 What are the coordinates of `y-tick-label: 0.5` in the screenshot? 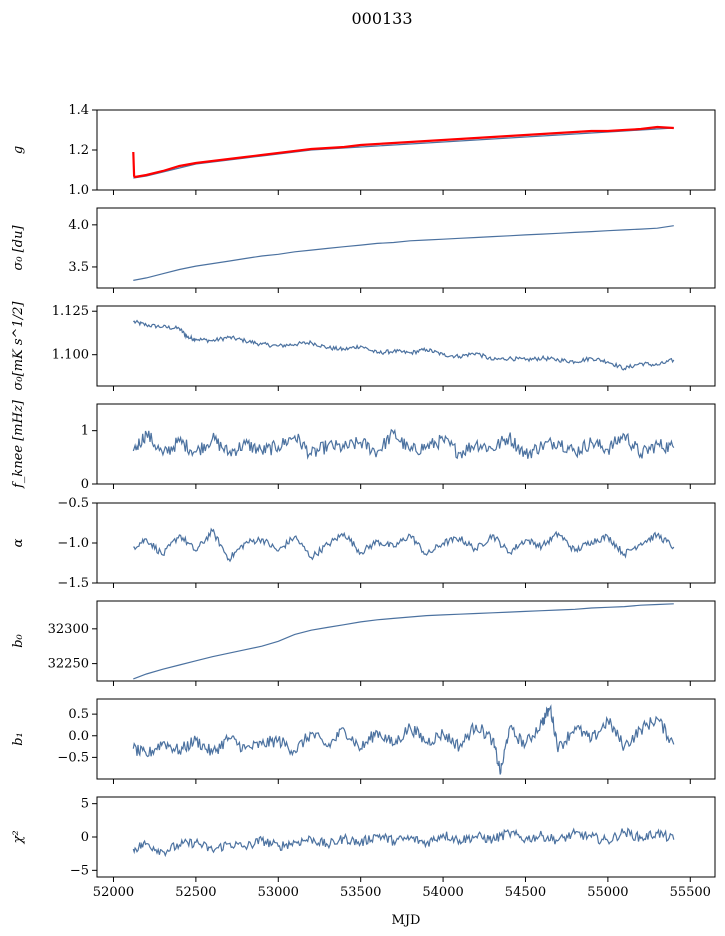 It's located at (78, 714).